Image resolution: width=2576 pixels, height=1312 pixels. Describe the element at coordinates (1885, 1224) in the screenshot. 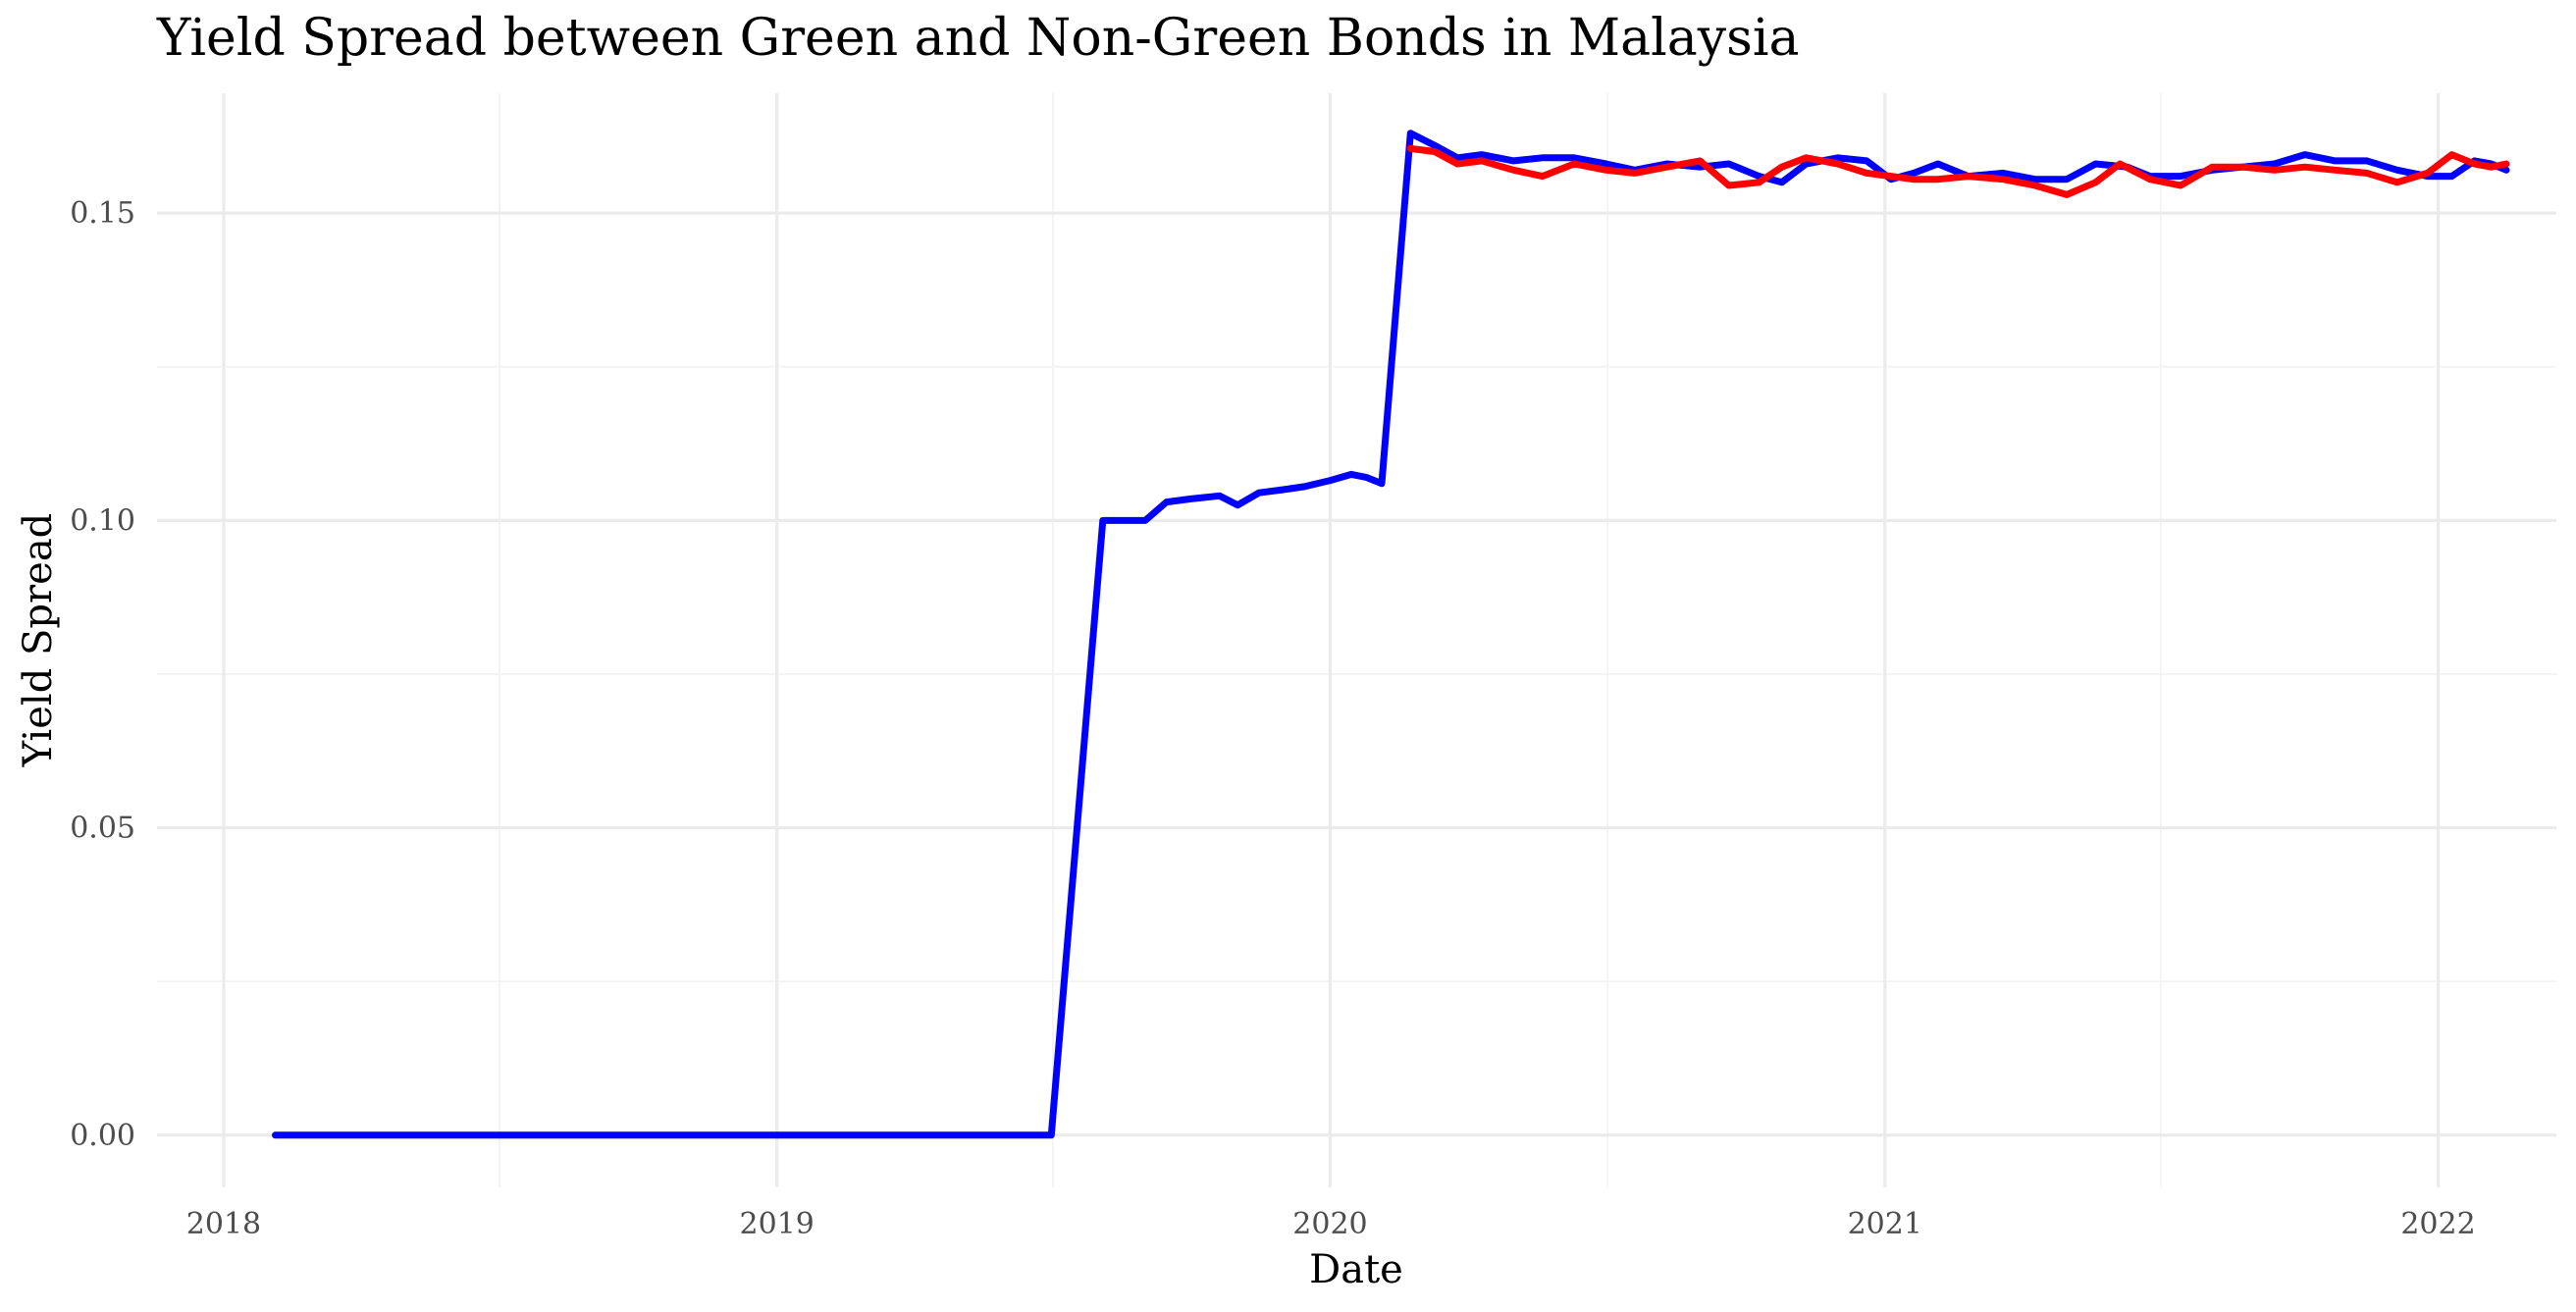

I see `x-tick-label: 2021` at that location.